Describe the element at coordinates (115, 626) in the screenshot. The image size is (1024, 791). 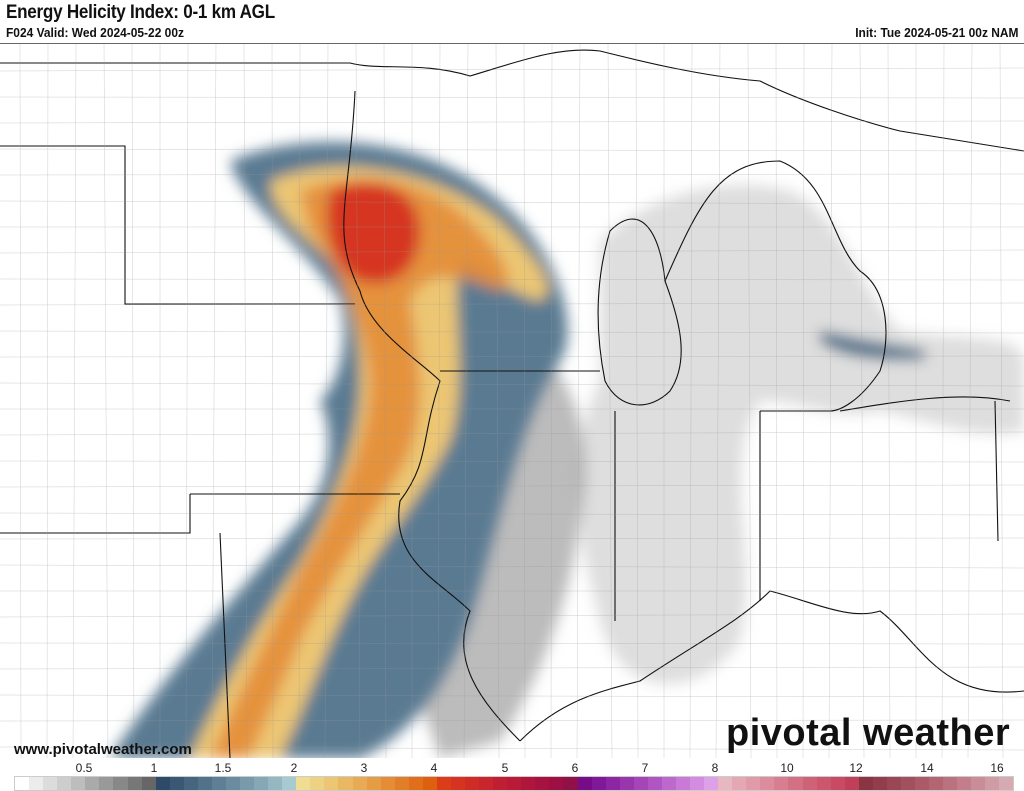
I see `kansas-border` at that location.